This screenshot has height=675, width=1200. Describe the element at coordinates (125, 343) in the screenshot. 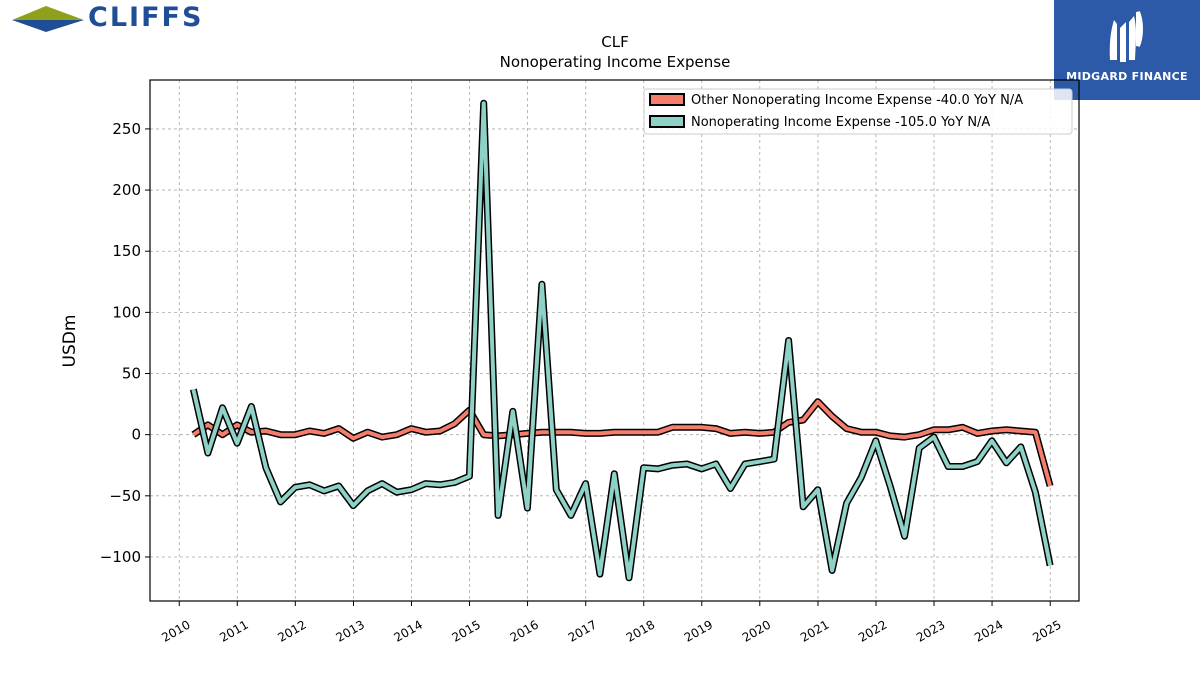

I see `y-axis-ticks: −100 −50 0 50 100 150 200 250` at that location.